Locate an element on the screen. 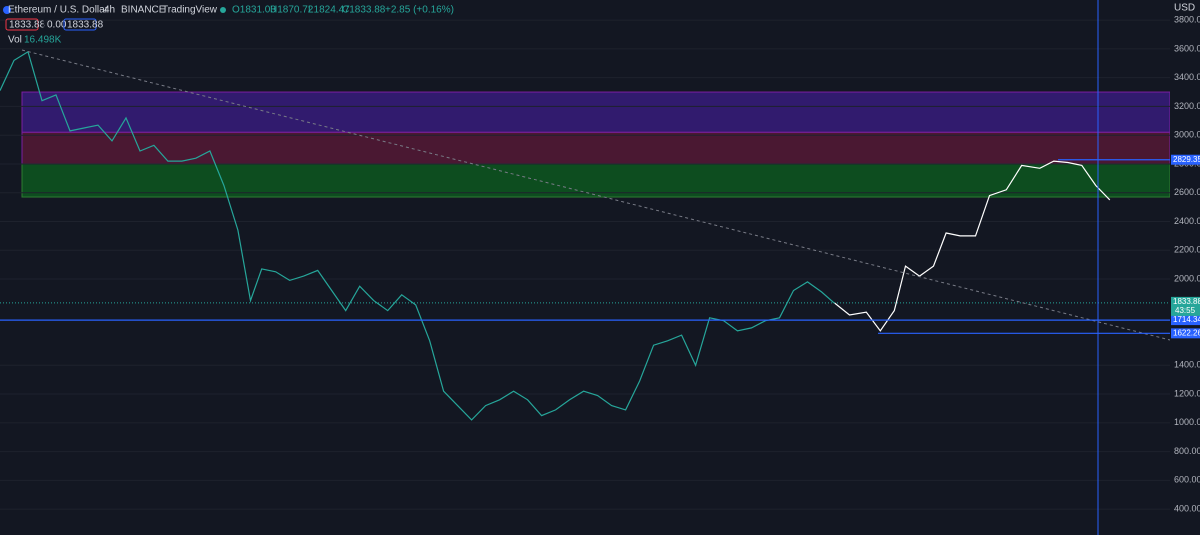  y-tick-label: 3800.00 is located at coordinates (1187, 20).